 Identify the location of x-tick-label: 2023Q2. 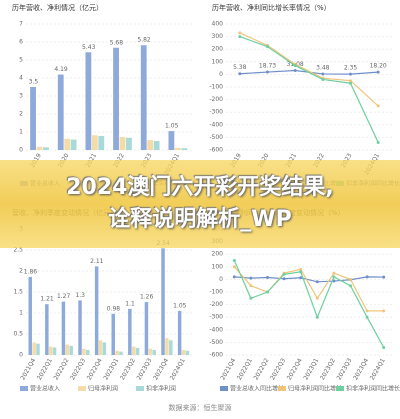
(328, 369).